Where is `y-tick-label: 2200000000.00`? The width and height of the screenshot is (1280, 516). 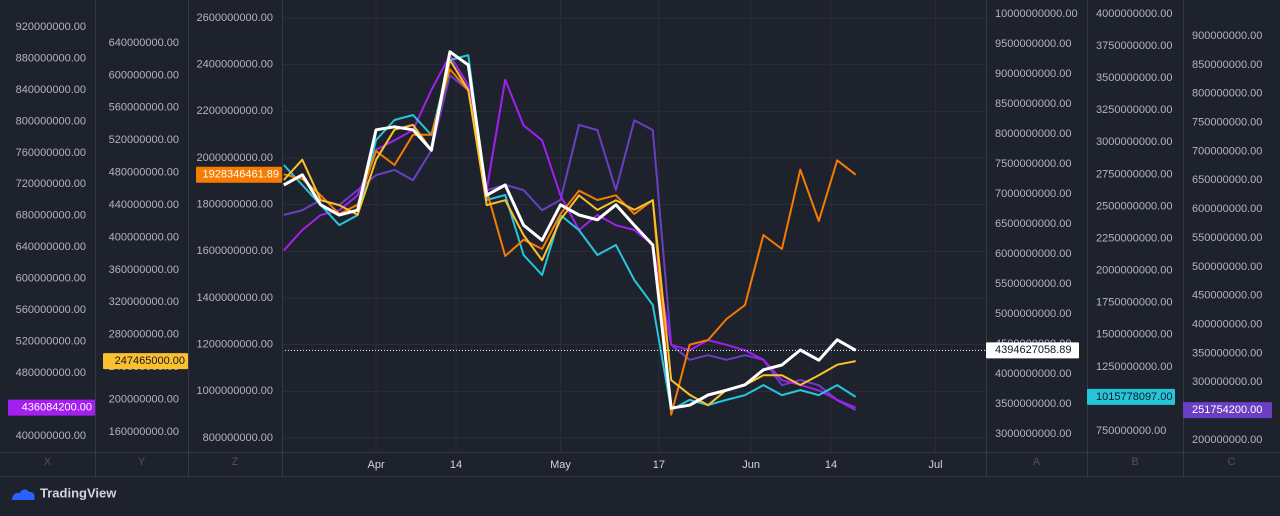
y-tick-label: 2200000000.00 is located at coordinates (235, 111).